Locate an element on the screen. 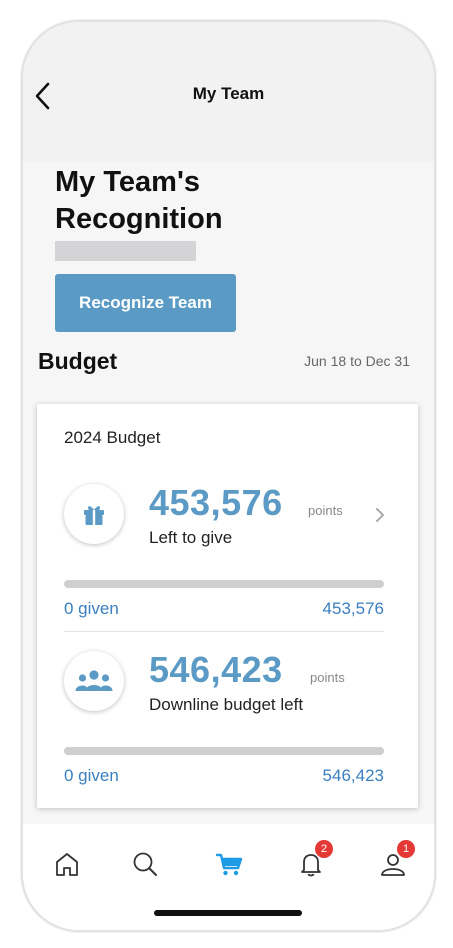  top-bar: My Team is located at coordinates (228, 92).